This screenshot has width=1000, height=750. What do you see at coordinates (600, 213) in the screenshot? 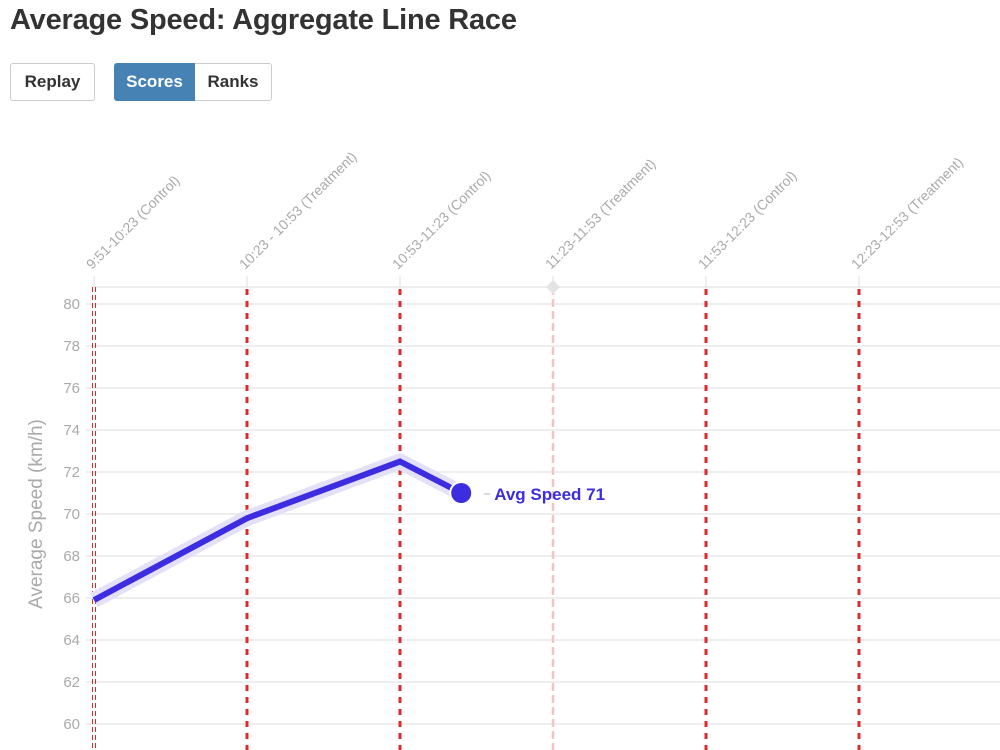
I see `x-category-label: 11:23-11:53 (Treatment)` at bounding box center [600, 213].